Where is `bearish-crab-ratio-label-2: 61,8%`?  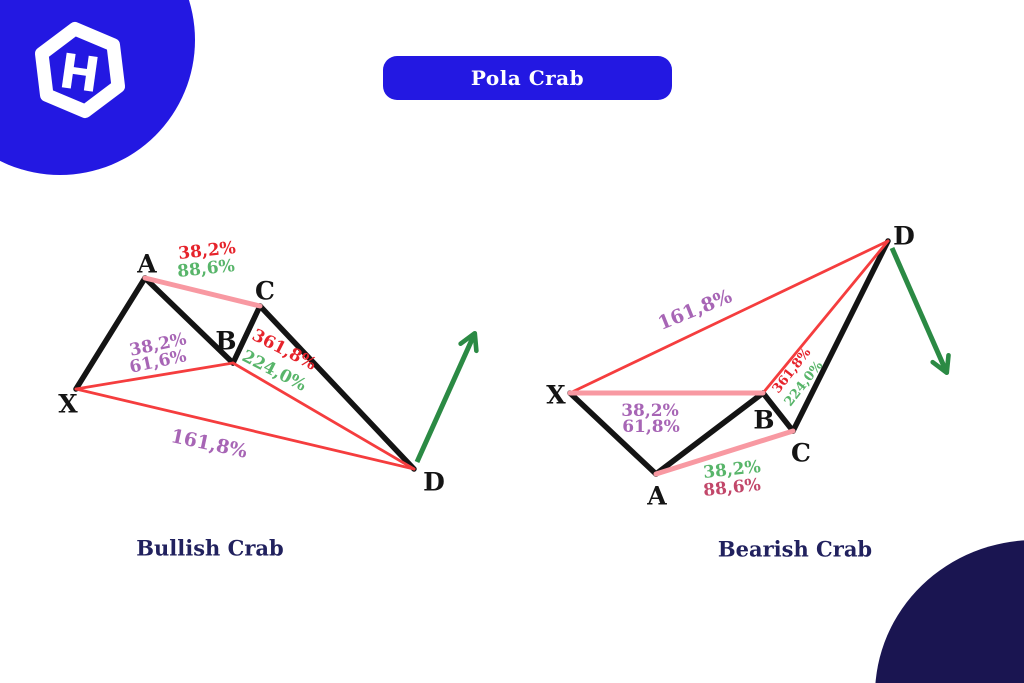 bearish-crab-ratio-label-2: 61,8% is located at coordinates (651, 427).